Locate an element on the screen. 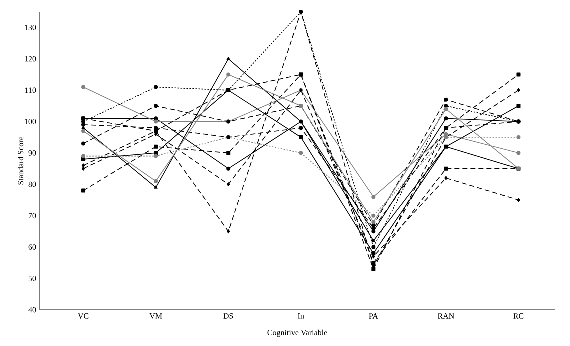 This screenshot has height=346, width=570. y-tick-label: 50 is located at coordinates (32, 279).